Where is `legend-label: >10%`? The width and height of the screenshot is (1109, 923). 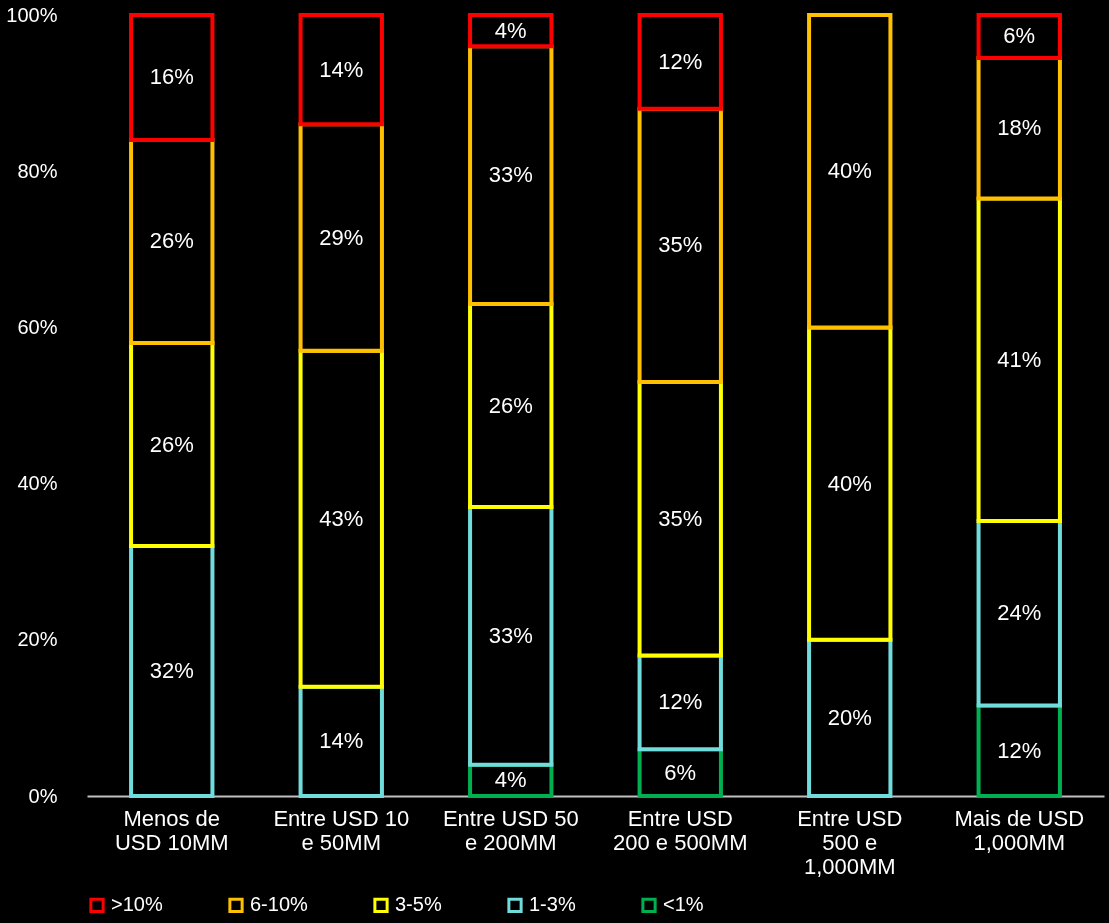
legend-label: >10% is located at coordinates (137, 904).